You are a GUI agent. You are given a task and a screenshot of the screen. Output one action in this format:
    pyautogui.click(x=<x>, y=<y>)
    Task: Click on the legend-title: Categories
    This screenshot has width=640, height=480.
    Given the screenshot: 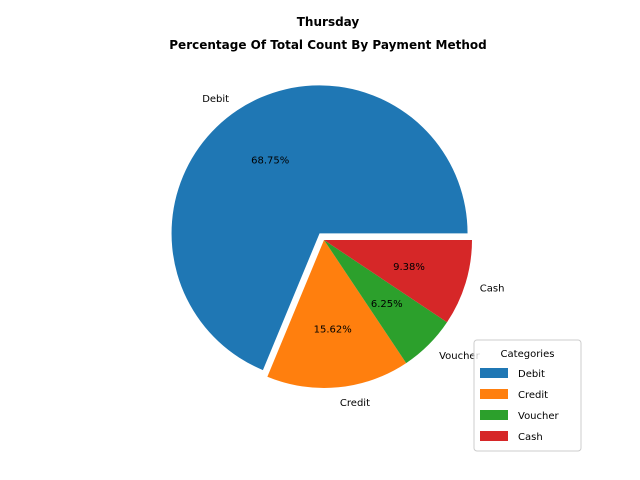 What is the action you would take?
    pyautogui.click(x=528, y=354)
    